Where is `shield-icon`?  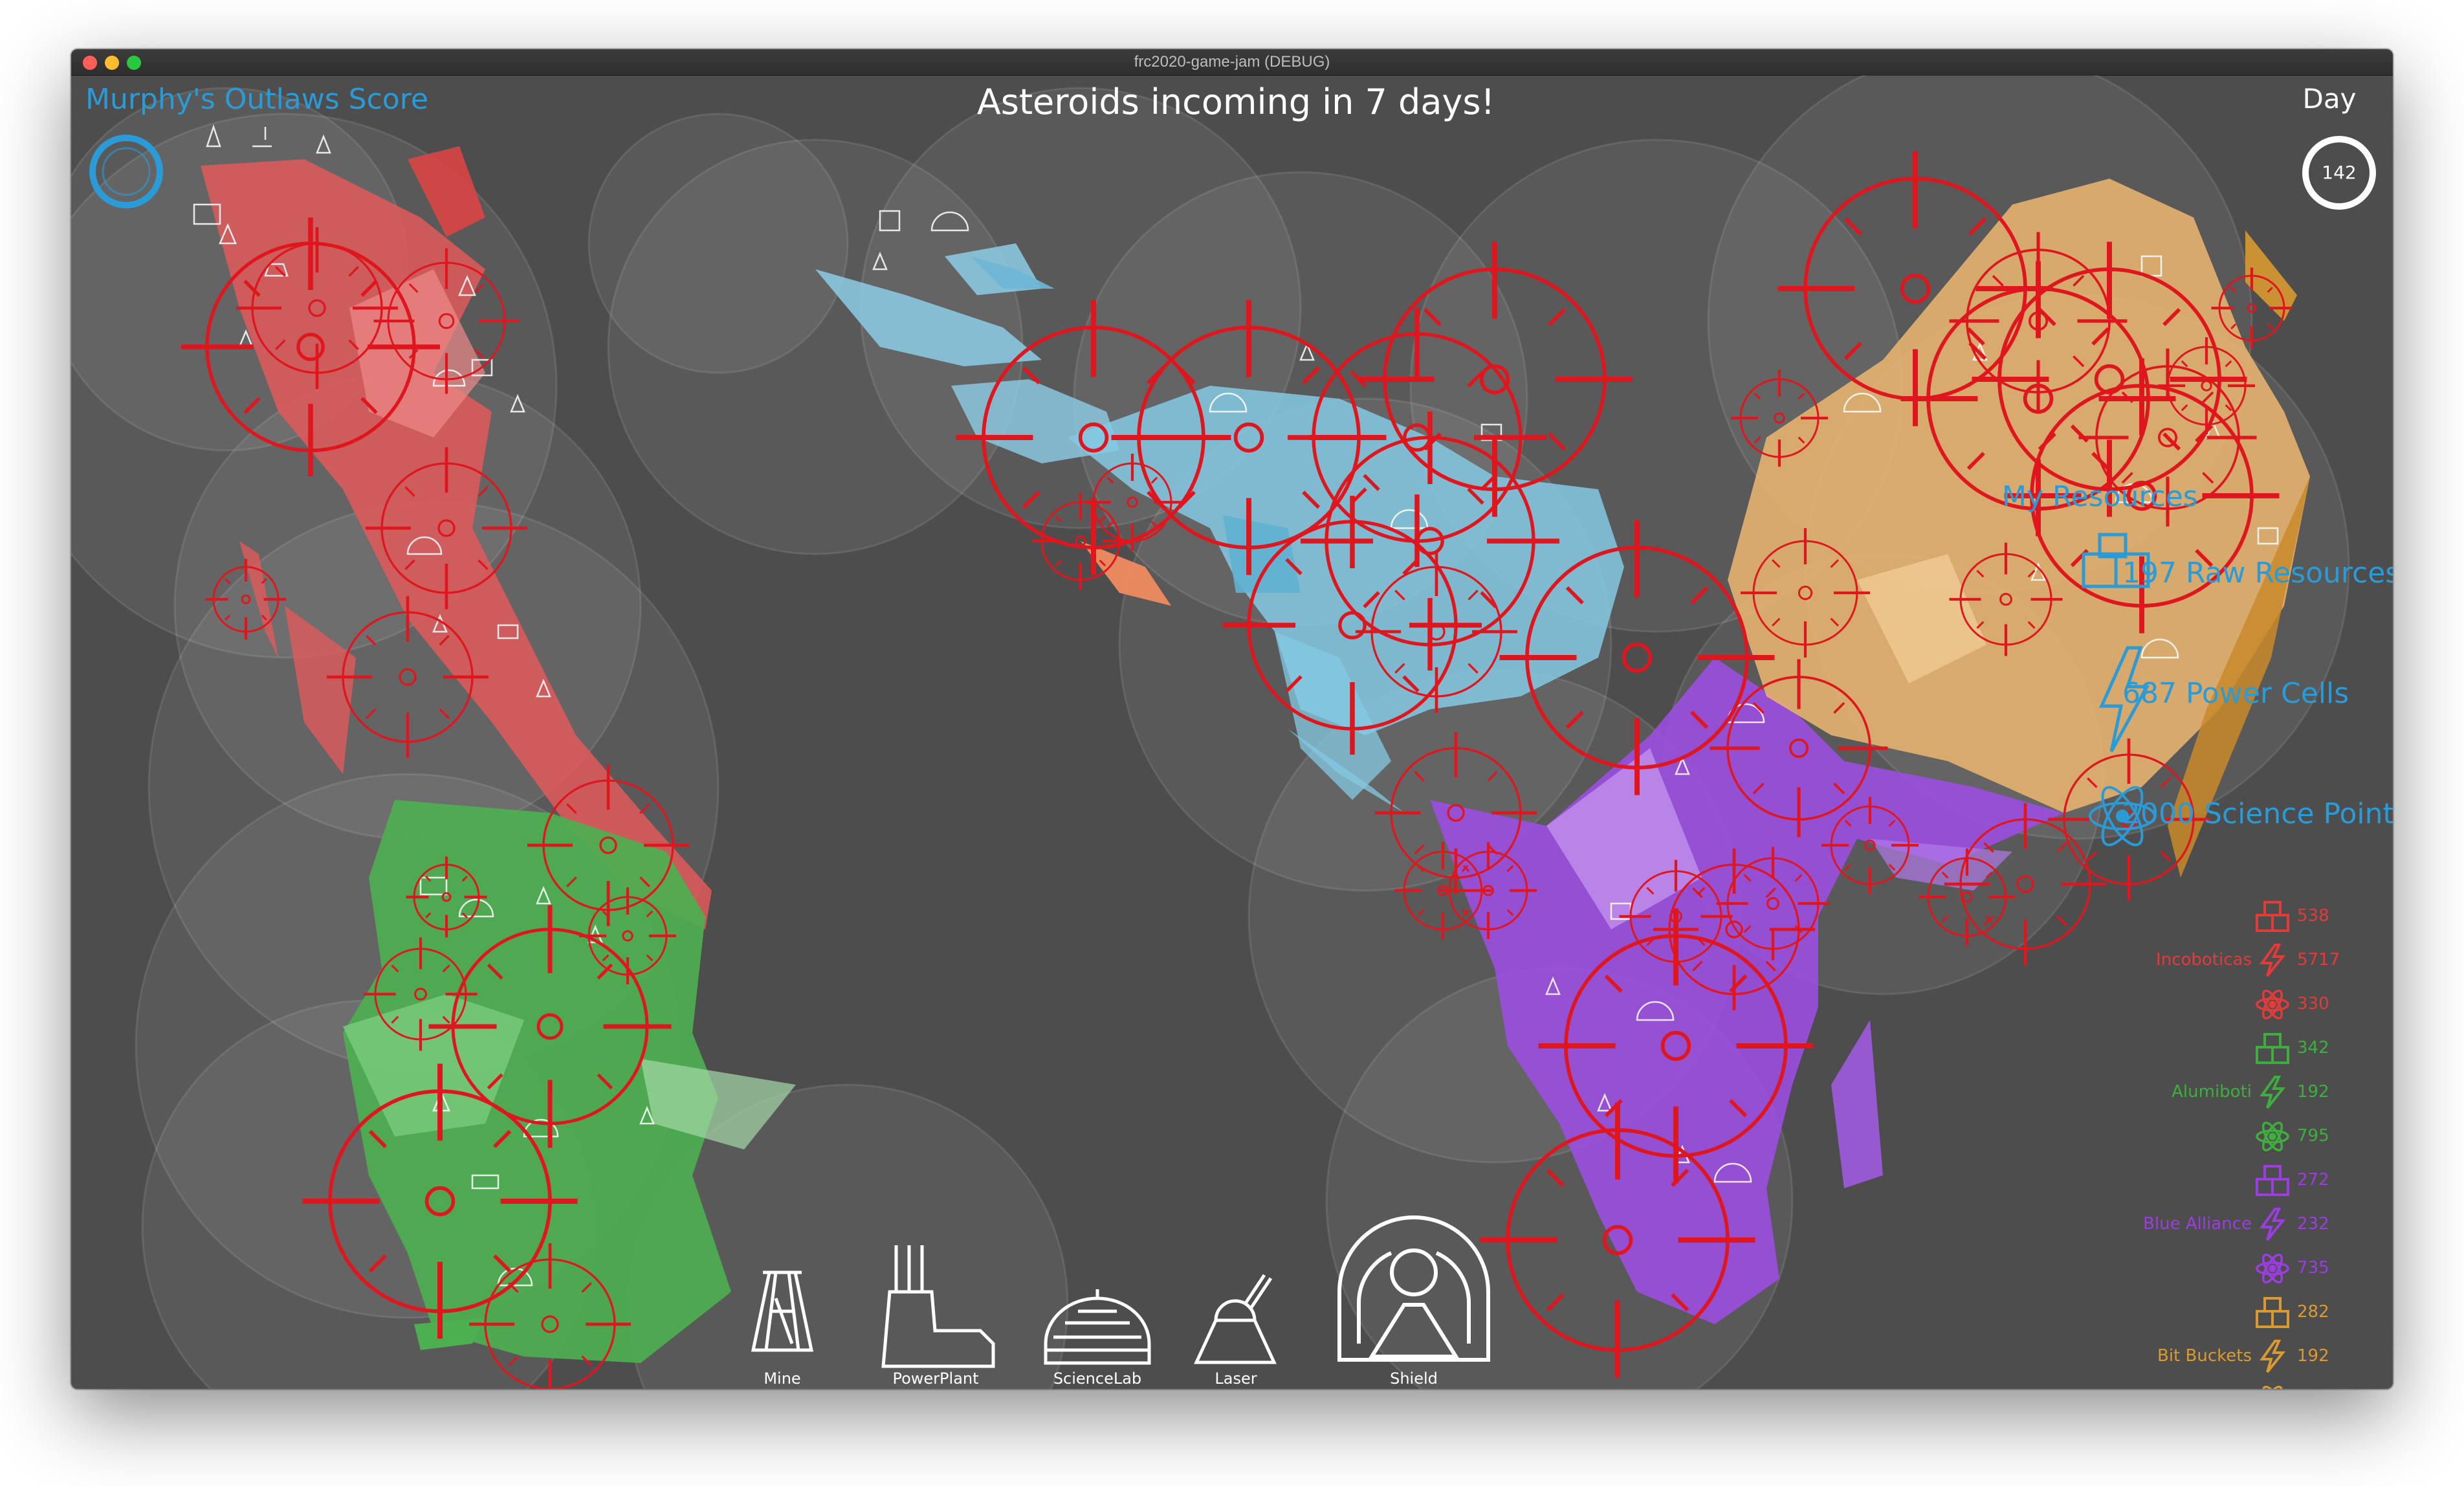 shield-icon is located at coordinates (1414, 1288).